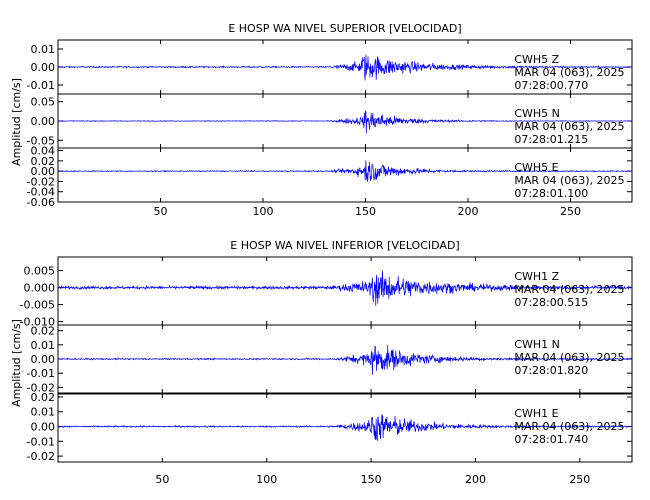 The height and width of the screenshot is (500, 650). Describe the element at coordinates (16, 122) in the screenshot. I see `upper-y-axis-label: Amplitud [cm/s]` at that location.